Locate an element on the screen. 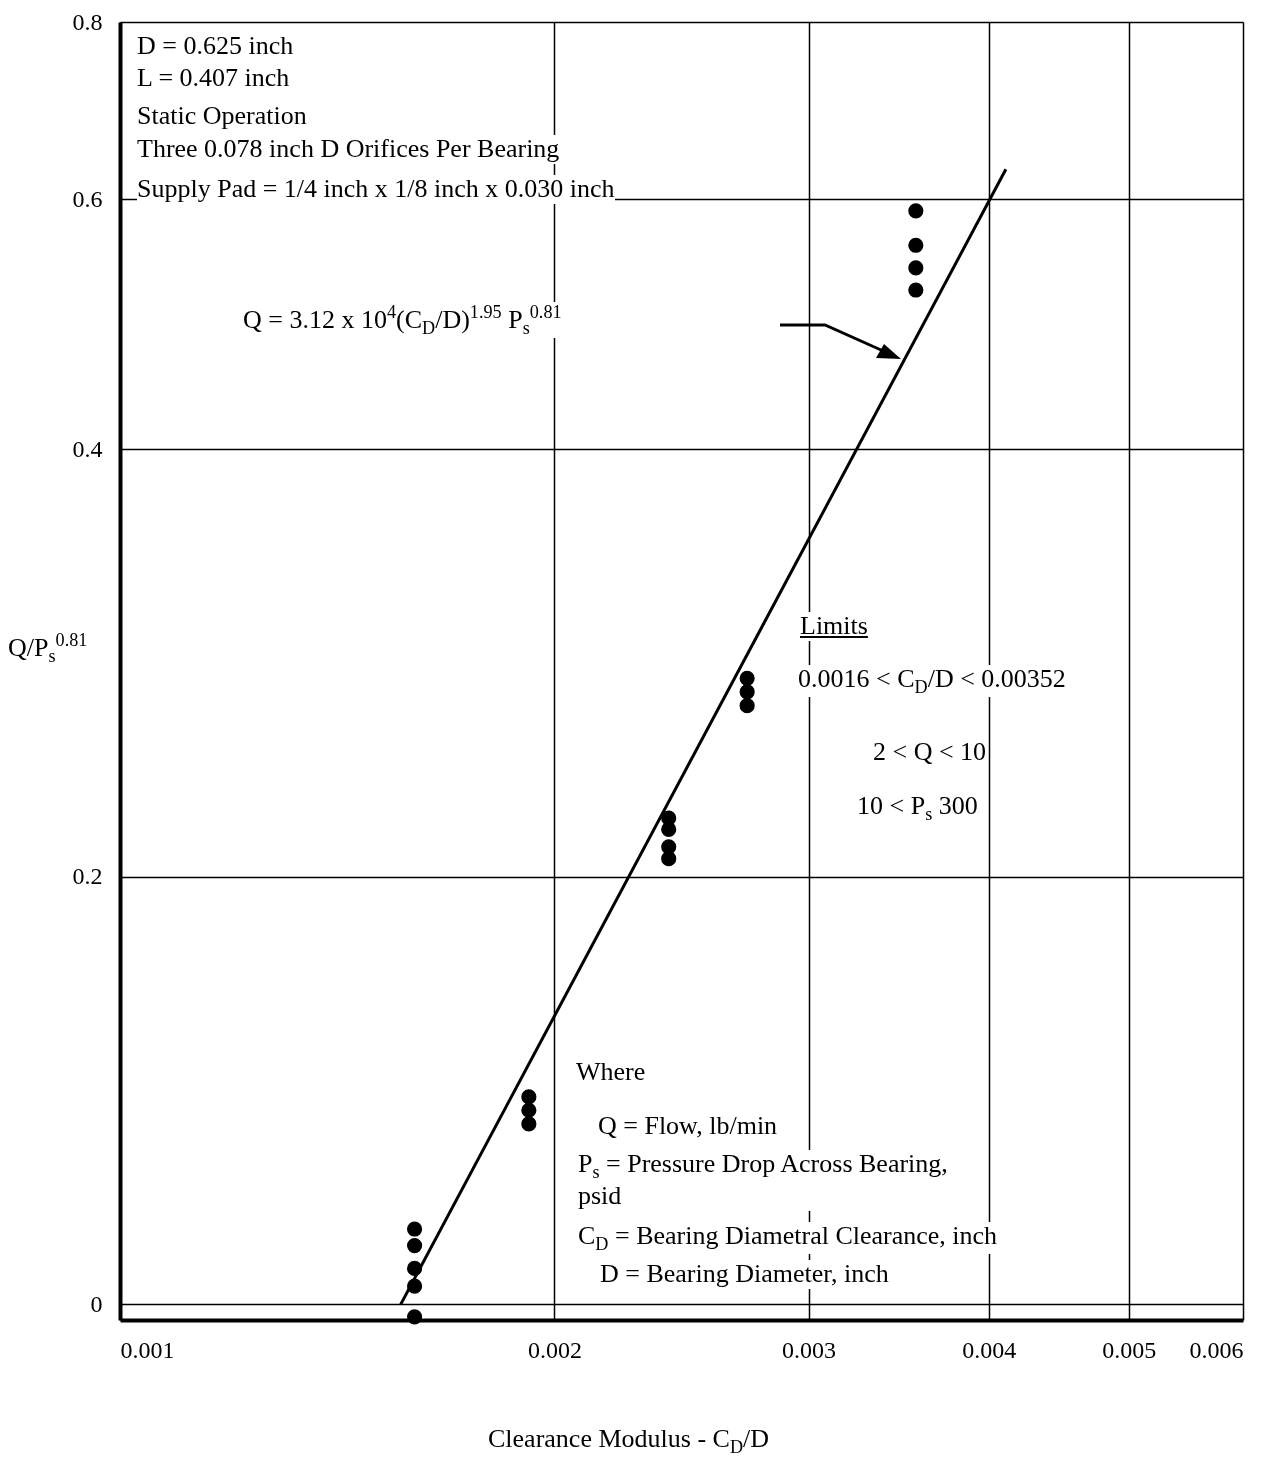  y-tick-label: 0.2 is located at coordinates (87, 876).